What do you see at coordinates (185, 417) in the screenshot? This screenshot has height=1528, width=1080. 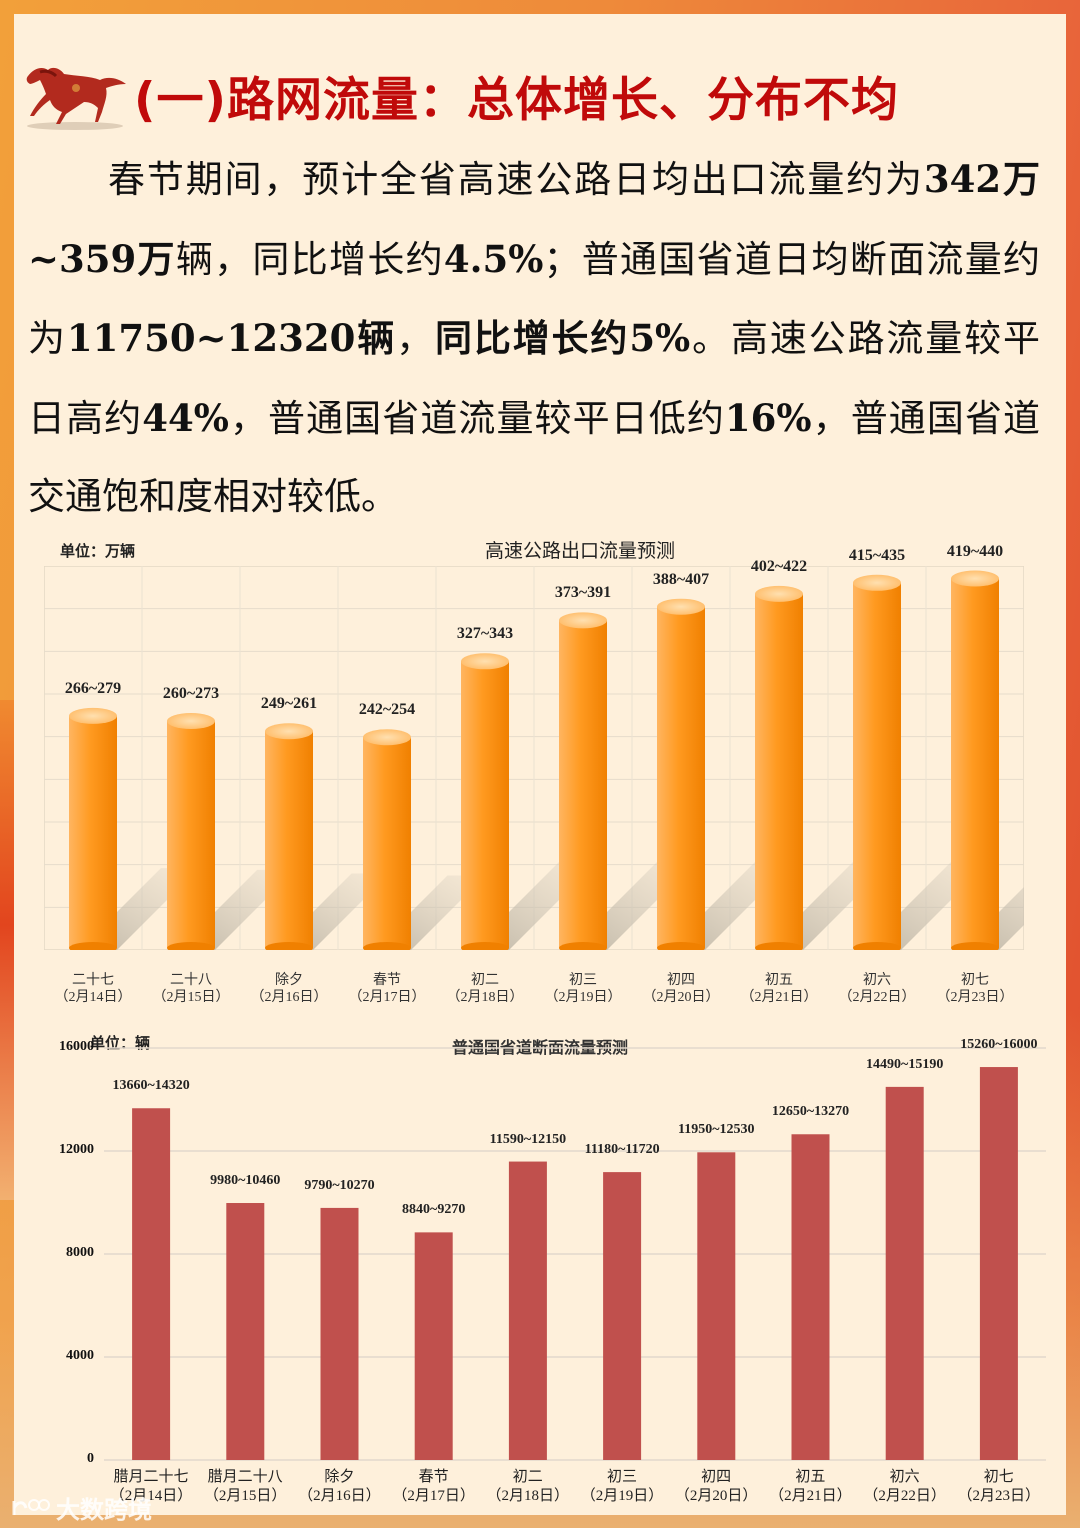 I see `highlight-number: 44%` at bounding box center [185, 417].